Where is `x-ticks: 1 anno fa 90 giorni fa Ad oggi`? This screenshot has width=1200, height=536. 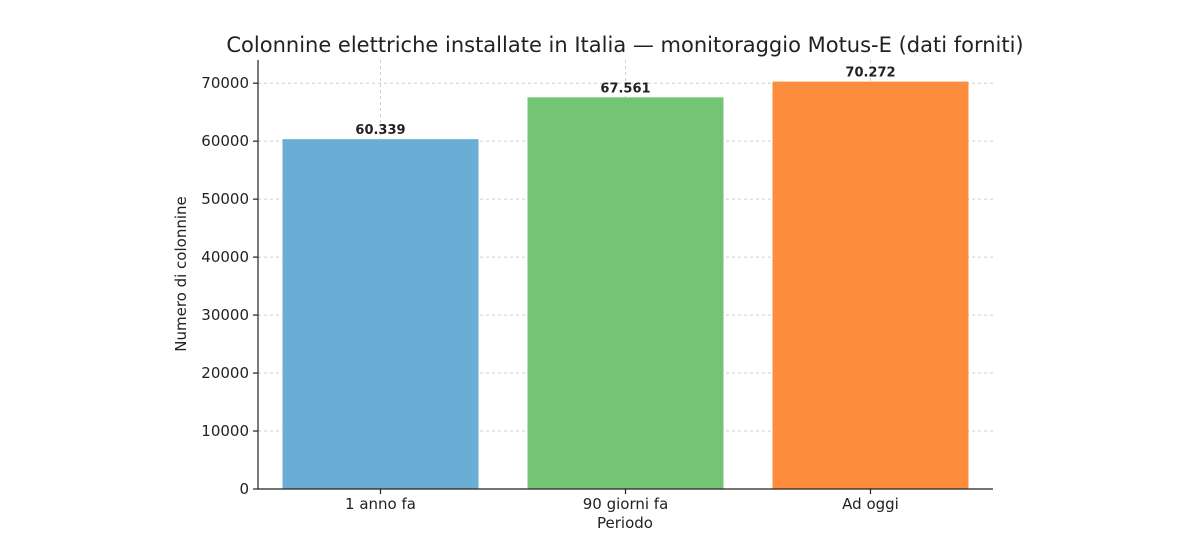 x-ticks: 1 anno fa 90 giorni fa Ad oggi is located at coordinates (622, 501).